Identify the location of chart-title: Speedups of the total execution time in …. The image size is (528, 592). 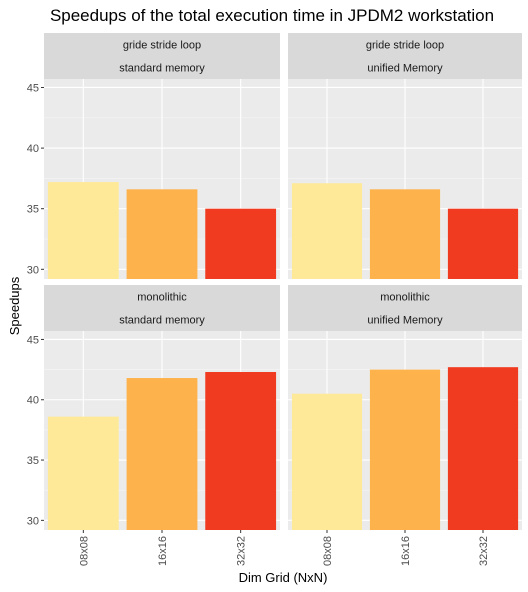
(272, 15).